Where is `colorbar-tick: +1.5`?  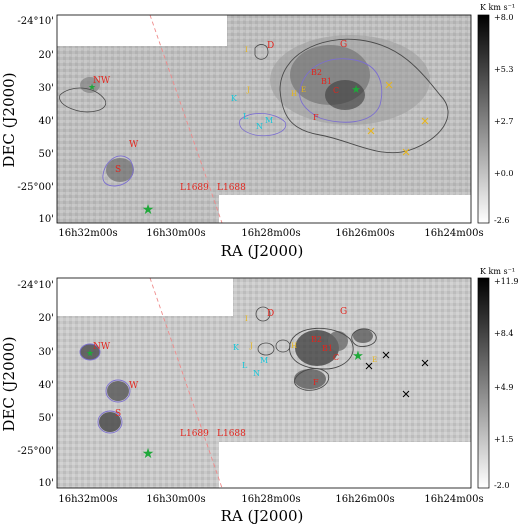
colorbar-tick: +1.5 is located at coordinates (503, 439).